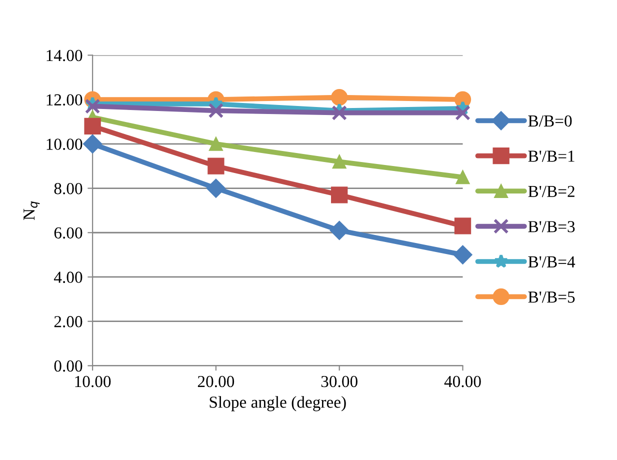  Describe the element at coordinates (216, 382) in the screenshot. I see `x-tick-label: 20.00` at that location.